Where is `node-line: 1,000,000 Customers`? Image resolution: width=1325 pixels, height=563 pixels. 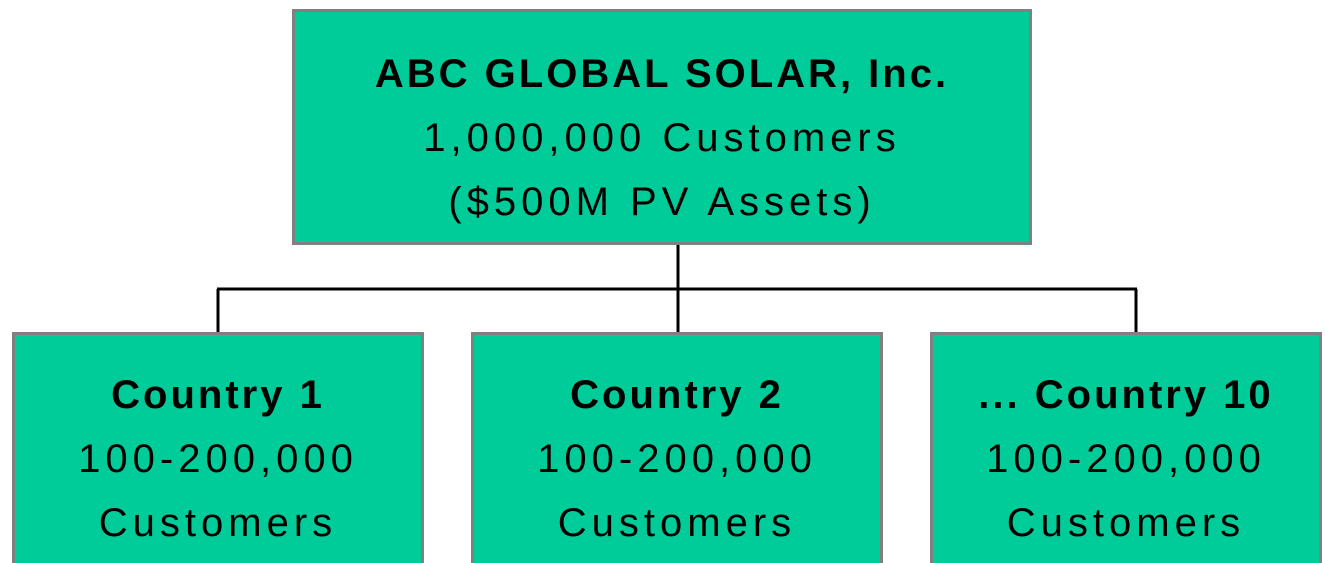
node-line: 1,000,000 Customers is located at coordinates (662, 138).